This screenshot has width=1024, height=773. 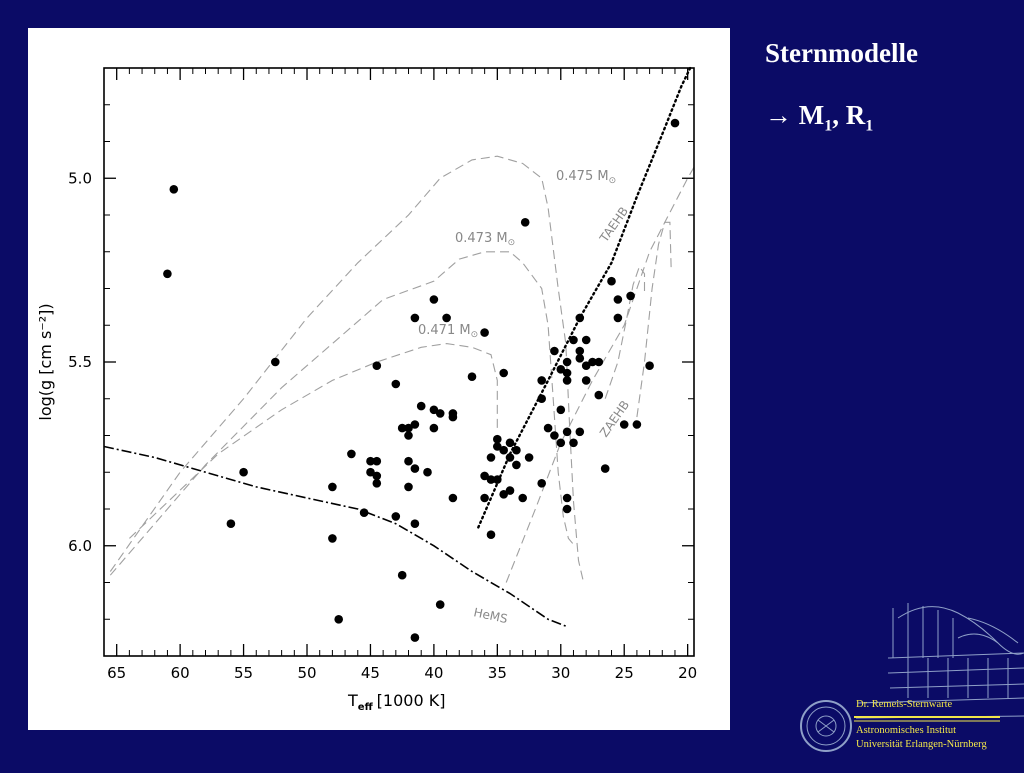 I want to click on hems-line, so click(x=335, y=536).